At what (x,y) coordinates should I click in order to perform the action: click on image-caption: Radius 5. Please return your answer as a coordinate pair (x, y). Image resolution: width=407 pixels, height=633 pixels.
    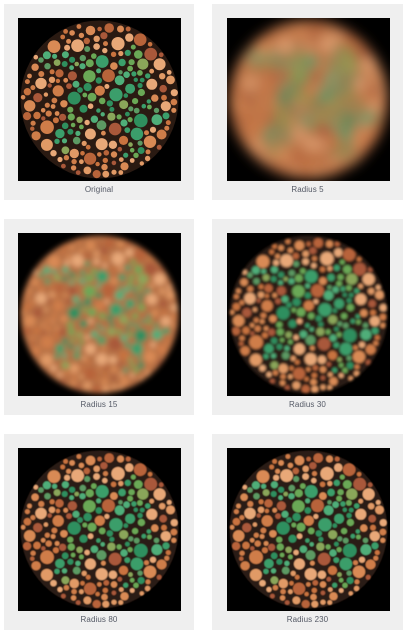
    Looking at the image, I should click on (307, 189).